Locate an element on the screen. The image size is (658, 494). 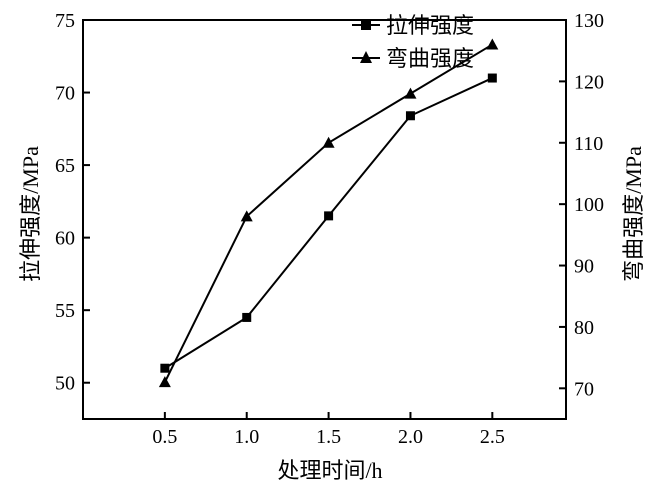
legend-label-tensile: 拉伸强度 is located at coordinates (430, 25).